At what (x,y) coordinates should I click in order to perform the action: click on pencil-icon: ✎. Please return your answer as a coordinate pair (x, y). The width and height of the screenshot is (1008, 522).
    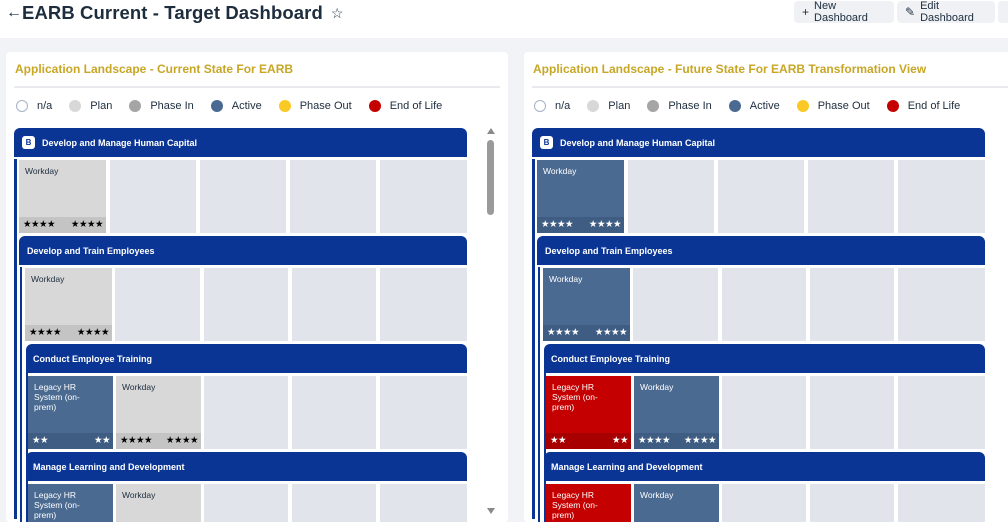
    Looking at the image, I should click on (910, 12).